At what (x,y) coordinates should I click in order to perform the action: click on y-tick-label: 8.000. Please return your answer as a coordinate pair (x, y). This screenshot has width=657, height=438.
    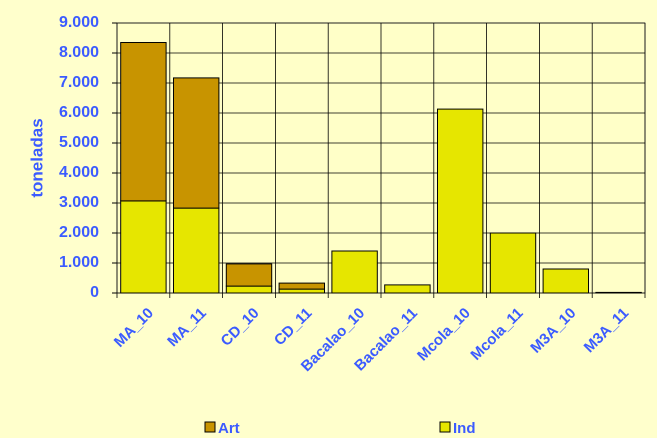
    Looking at the image, I should click on (79, 52).